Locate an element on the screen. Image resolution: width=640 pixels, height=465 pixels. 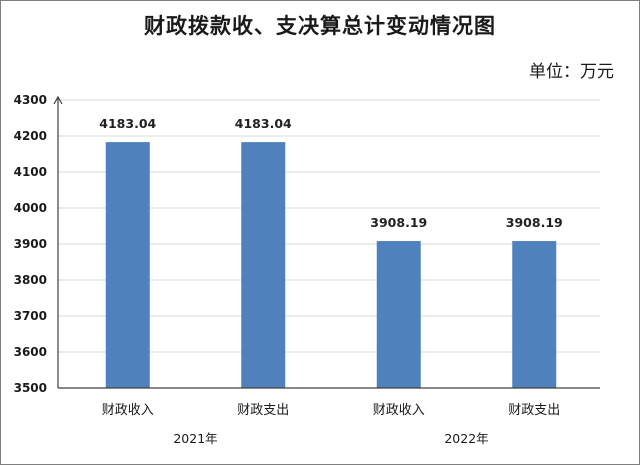
y-tick-label: 4100 is located at coordinates (30, 172).